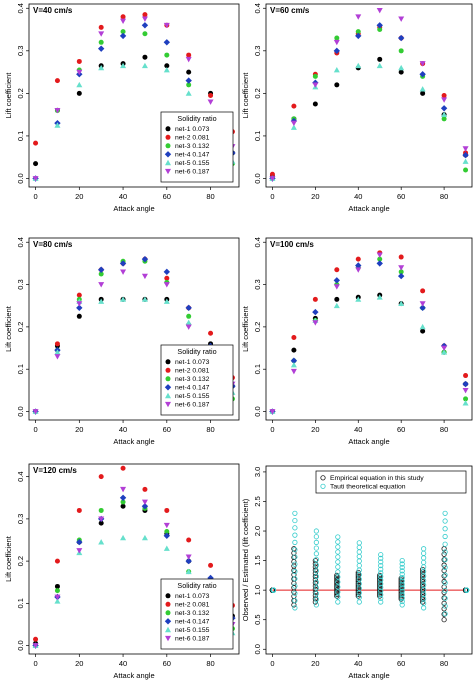 Image resolution: width=474 pixels, height=689 pixels. I want to click on legend-label: net-3 0.132, so click(192, 613).